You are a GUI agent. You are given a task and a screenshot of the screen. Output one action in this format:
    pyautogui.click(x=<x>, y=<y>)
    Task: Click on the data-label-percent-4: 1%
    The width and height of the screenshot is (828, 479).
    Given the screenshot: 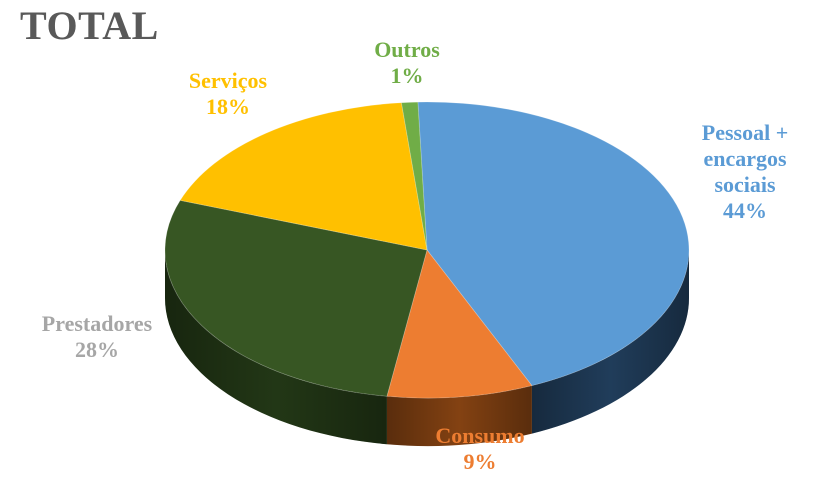 What is the action you would take?
    pyautogui.click(x=407, y=75)
    